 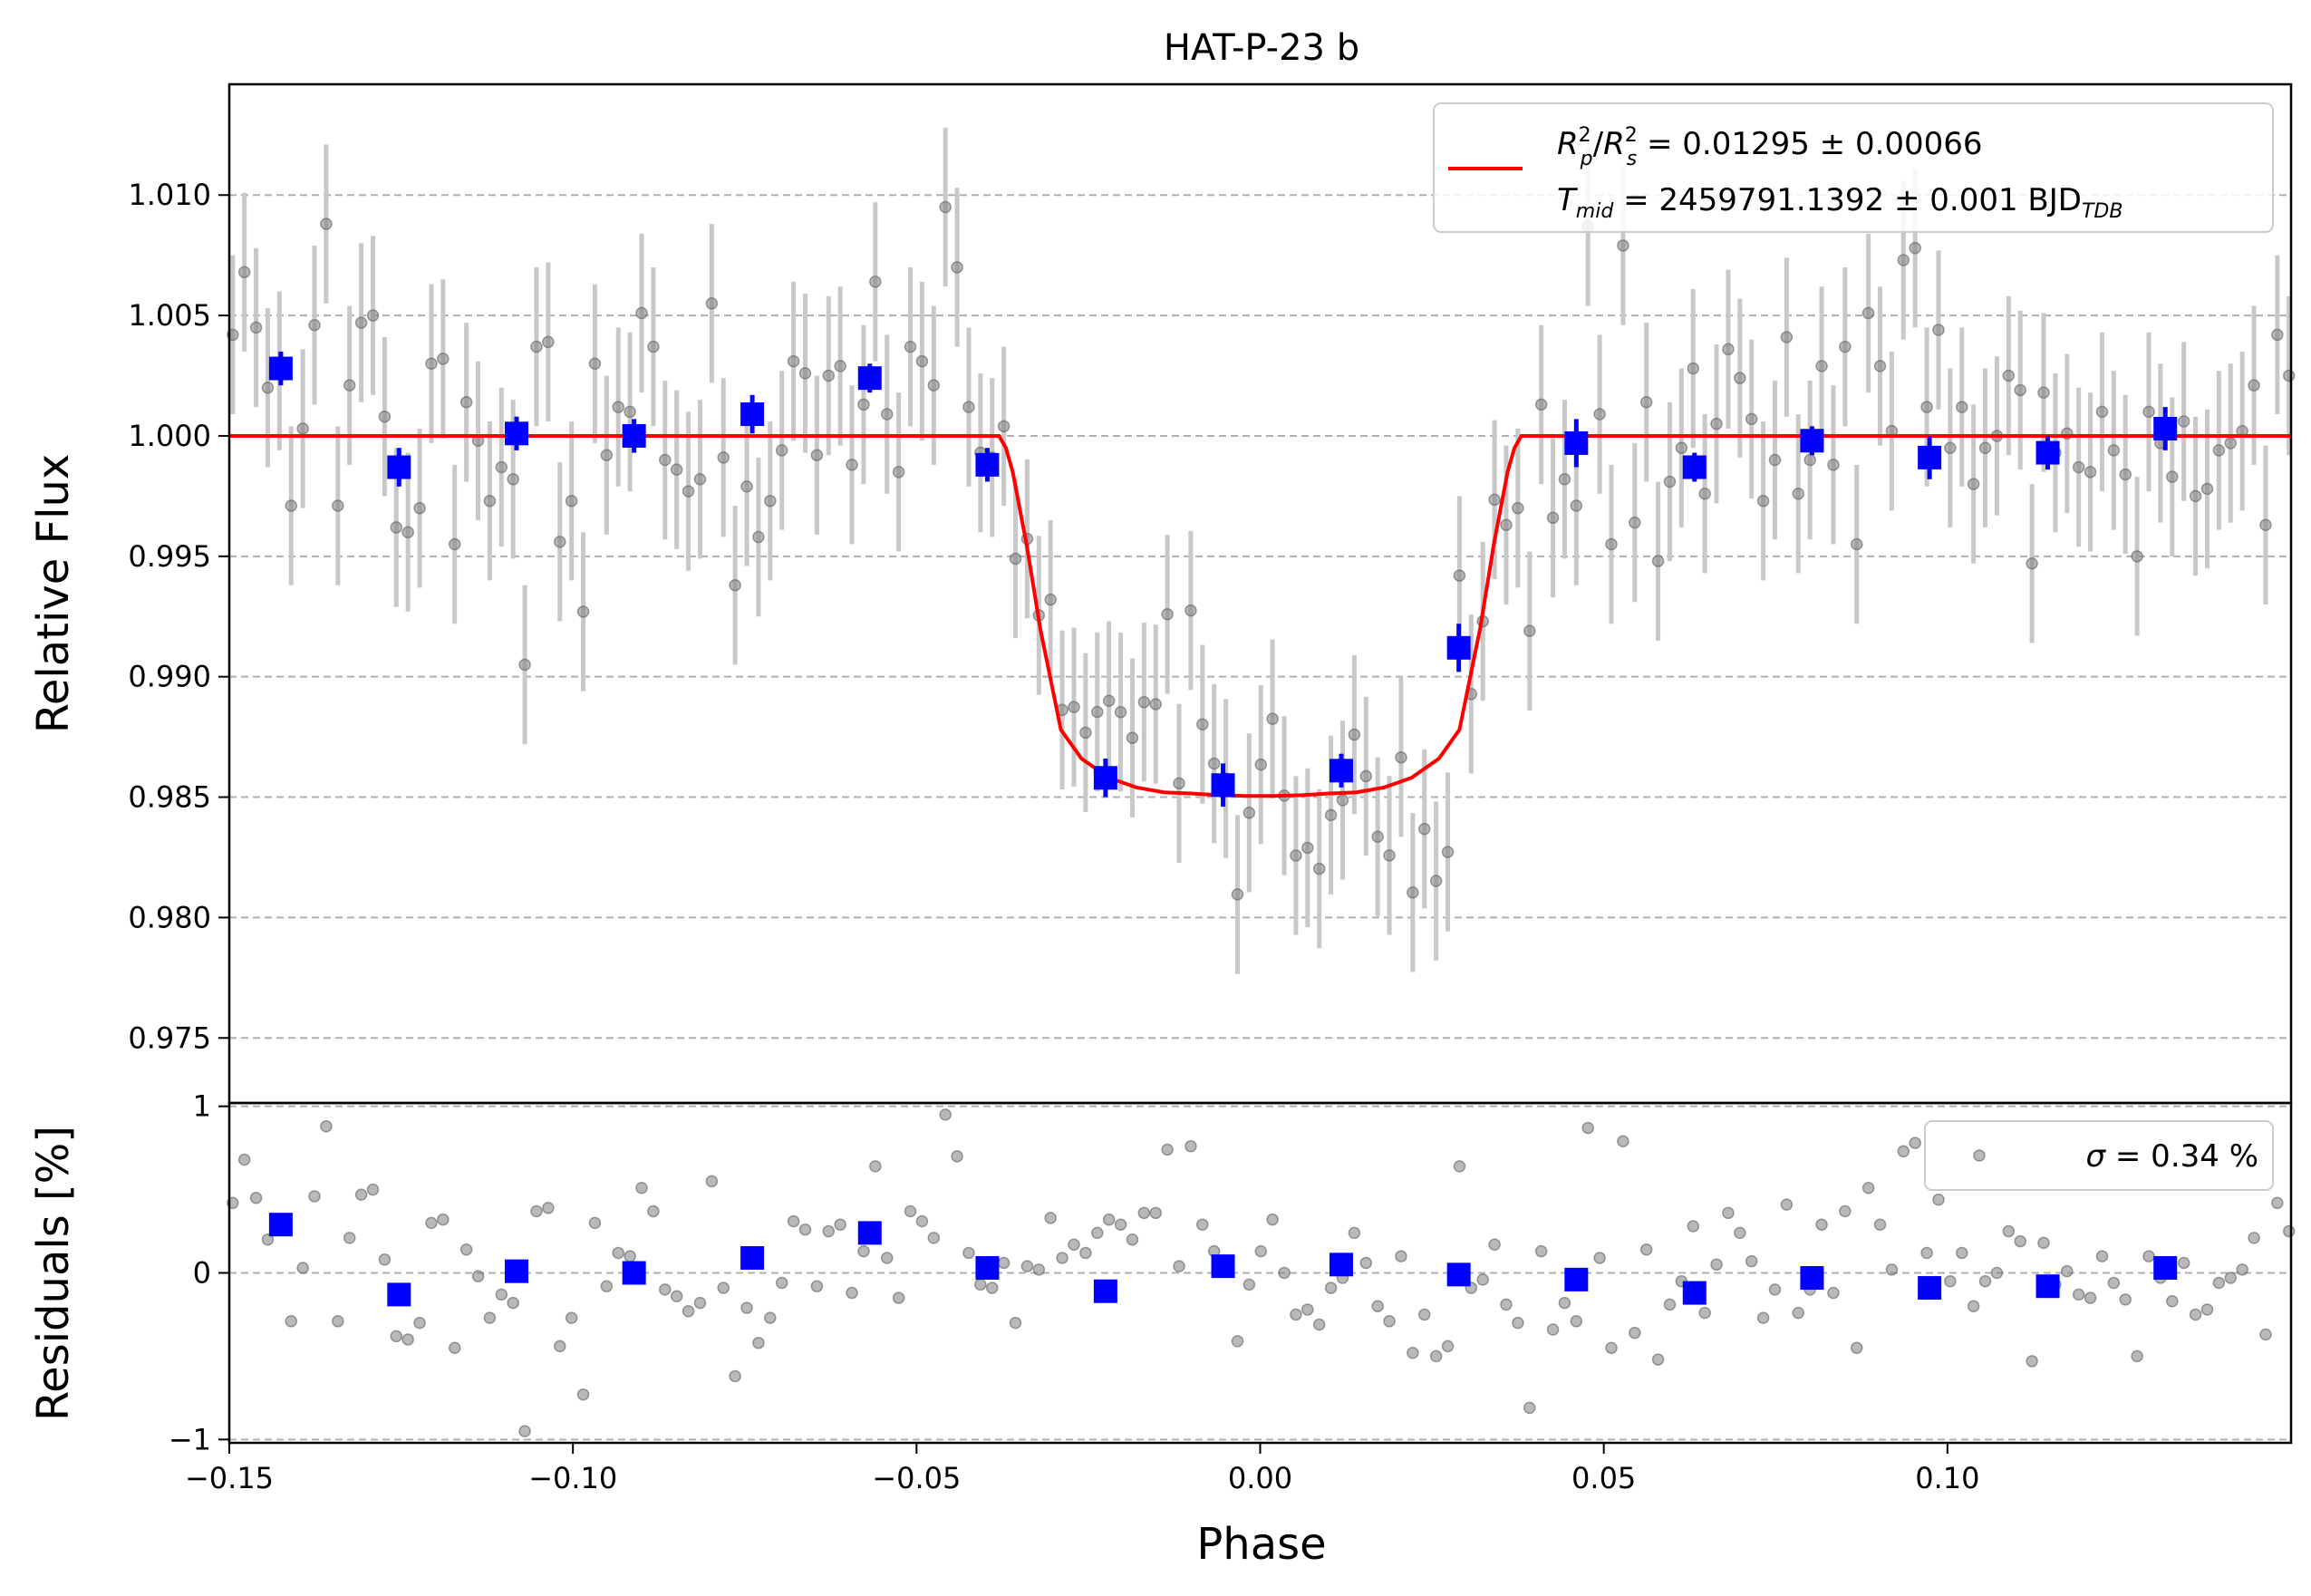 I want to click on chart-title: HAT-P-23 b, so click(x=1262, y=48).